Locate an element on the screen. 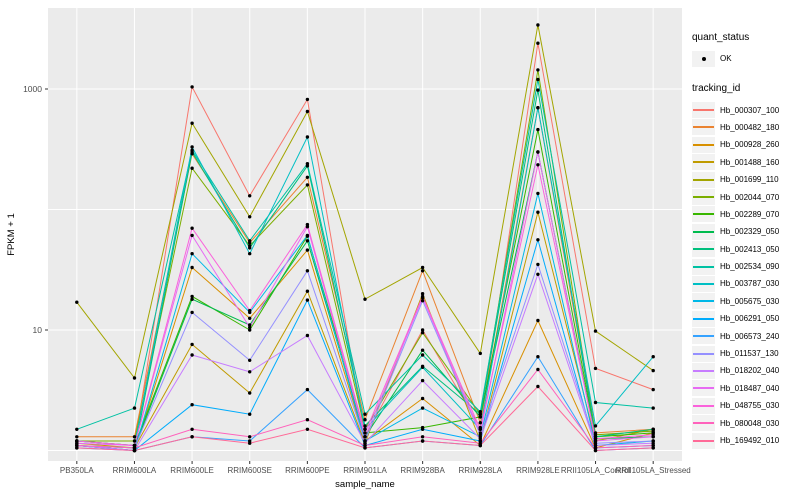 The height and width of the screenshot is (500, 800). legend-item-Hb_018202_040: Hb_018202_040 is located at coordinates (745, 370).